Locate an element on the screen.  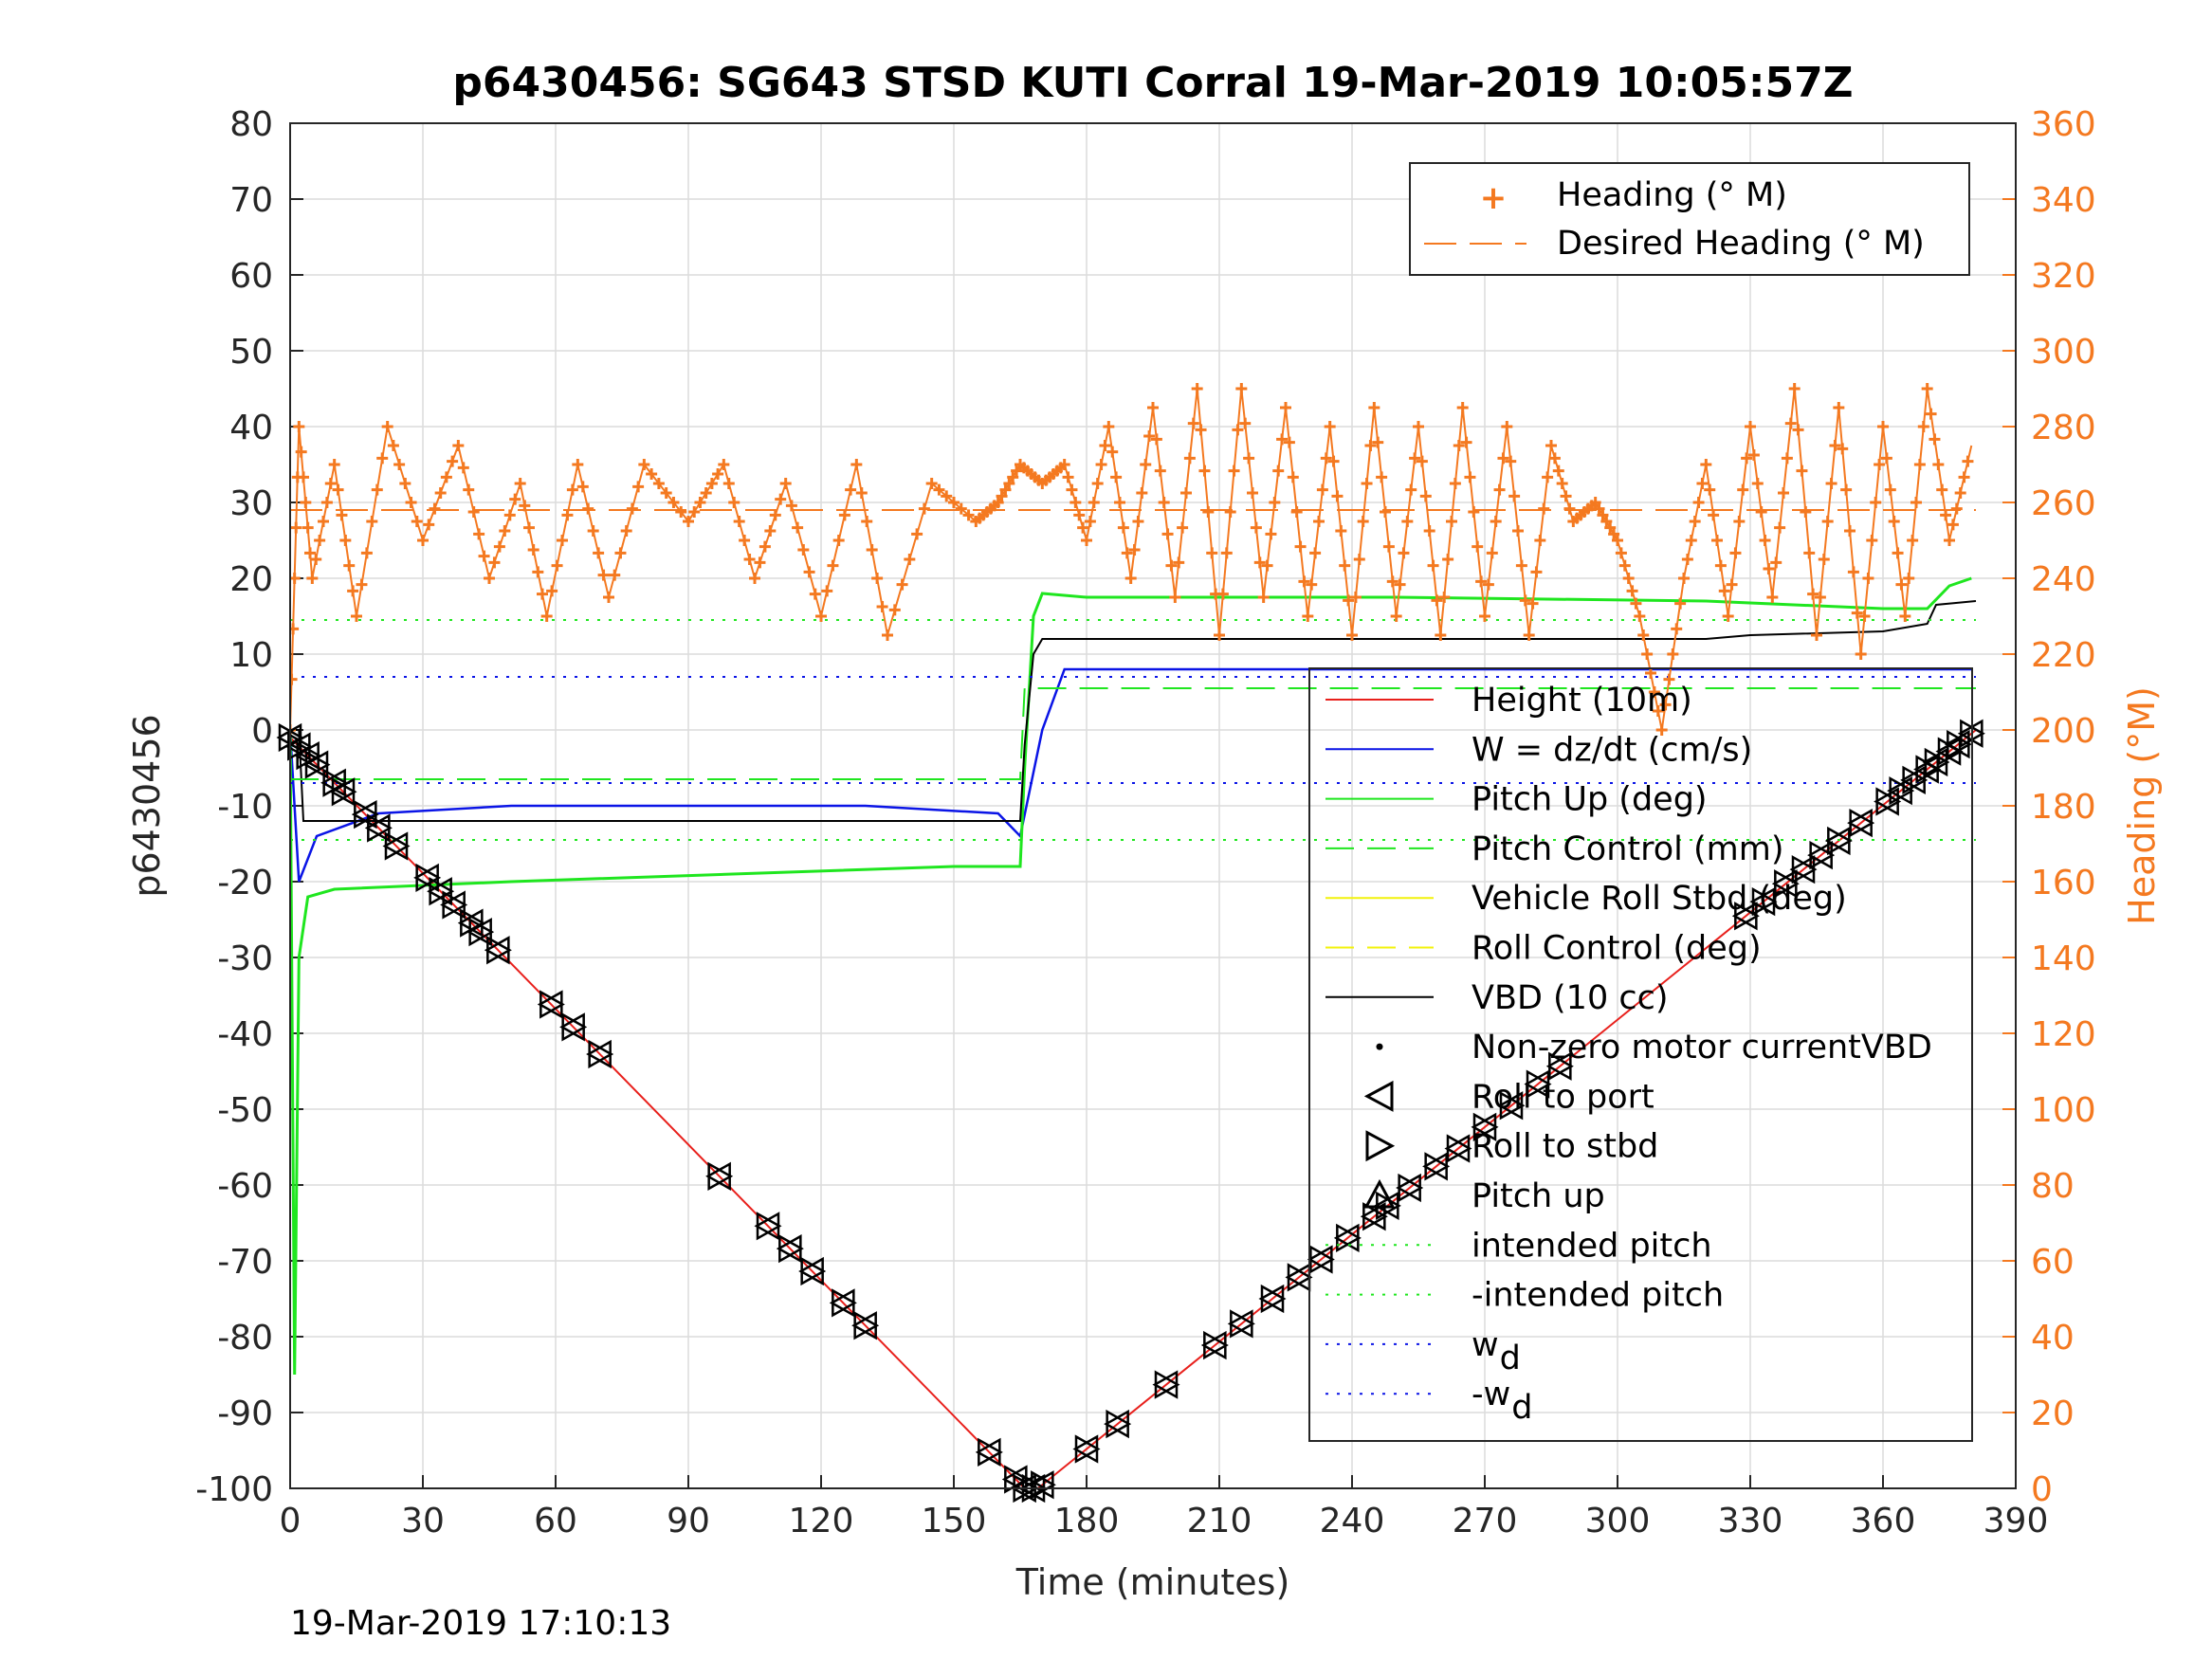
y-tick-label: -60 is located at coordinates (245, 1186).